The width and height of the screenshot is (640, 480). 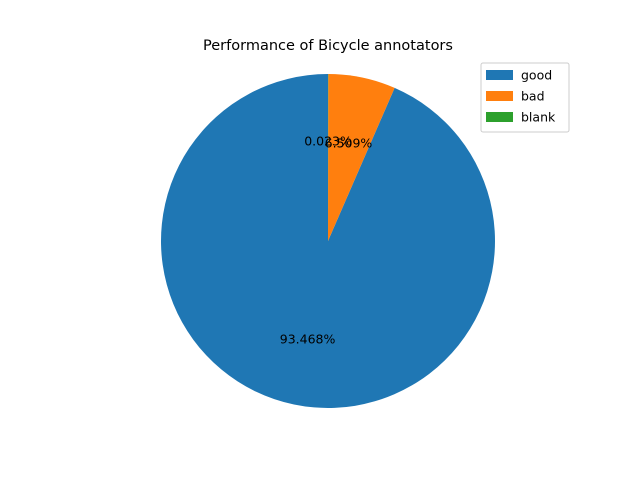 What do you see at coordinates (361, 157) in the screenshot?
I see `pie-slice-bad` at bounding box center [361, 157].